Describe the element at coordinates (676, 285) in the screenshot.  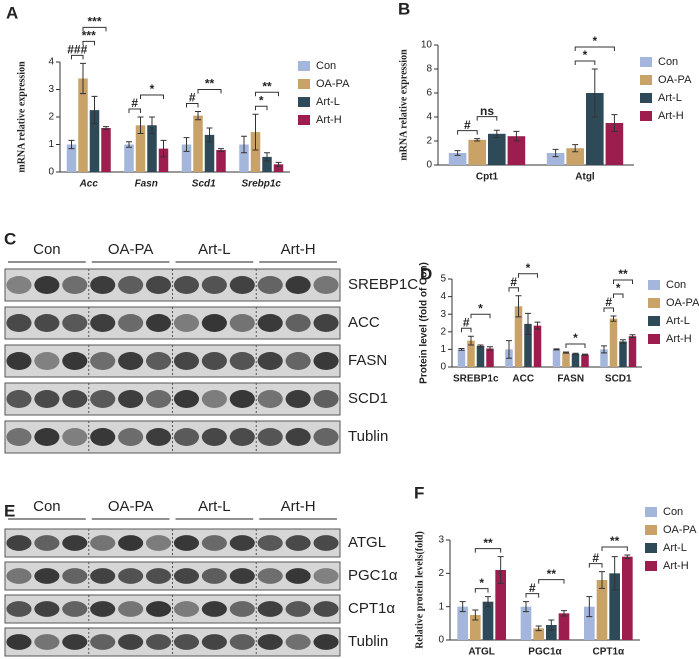
I see `legend-label: Con` at that location.